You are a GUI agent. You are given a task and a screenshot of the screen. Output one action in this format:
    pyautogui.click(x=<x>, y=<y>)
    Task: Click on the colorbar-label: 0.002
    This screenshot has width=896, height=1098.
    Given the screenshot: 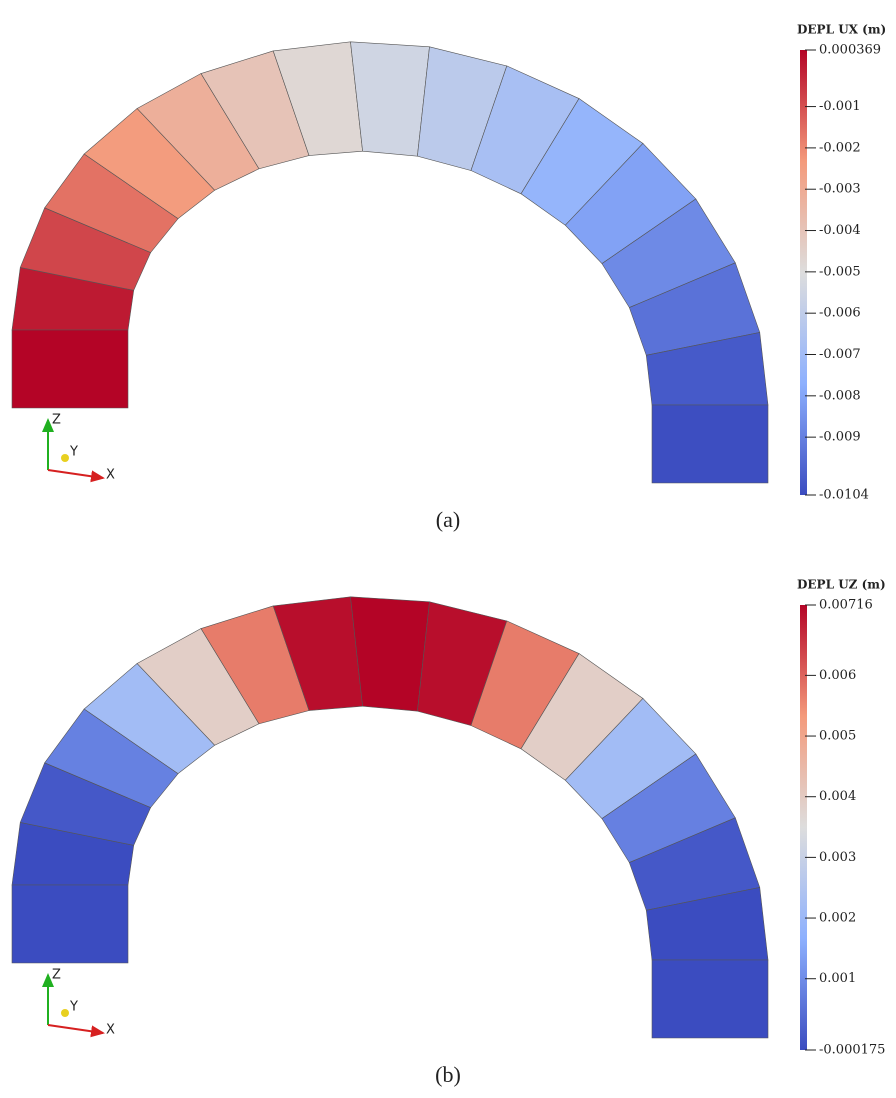 What is the action you would take?
    pyautogui.click(x=837, y=918)
    